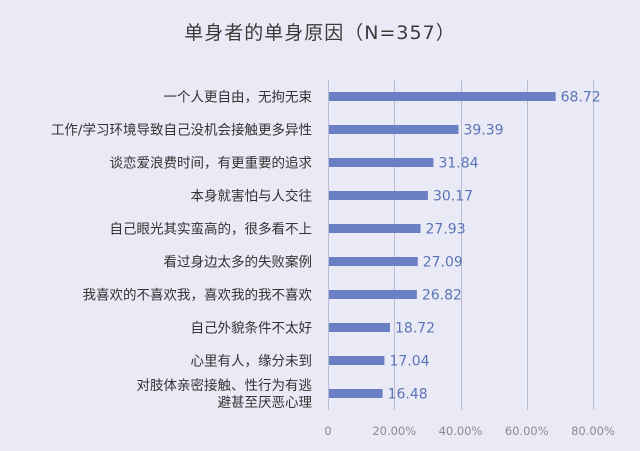 Image resolution: width=640 pixels, height=451 pixels. I want to click on value-label: 39.39, so click(483, 131).